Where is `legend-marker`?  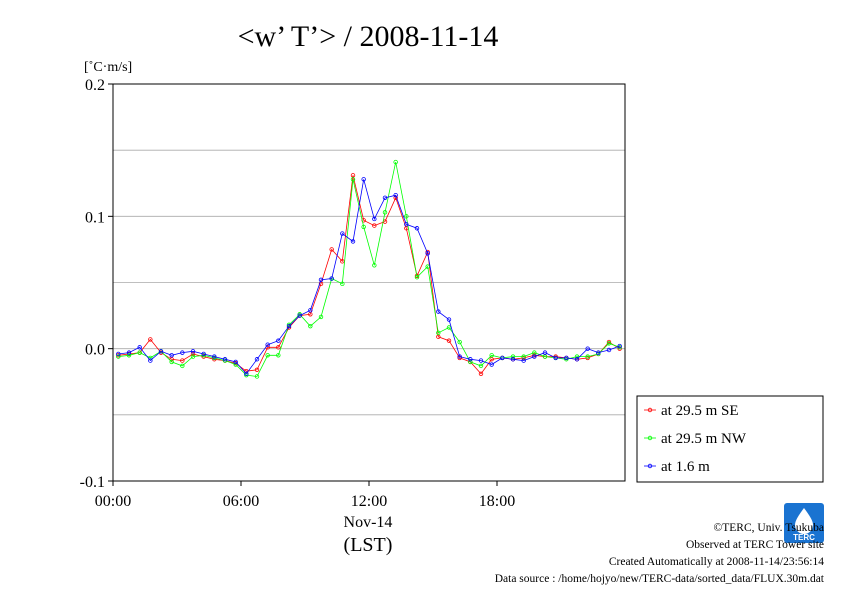
legend-marker is located at coordinates (650, 410).